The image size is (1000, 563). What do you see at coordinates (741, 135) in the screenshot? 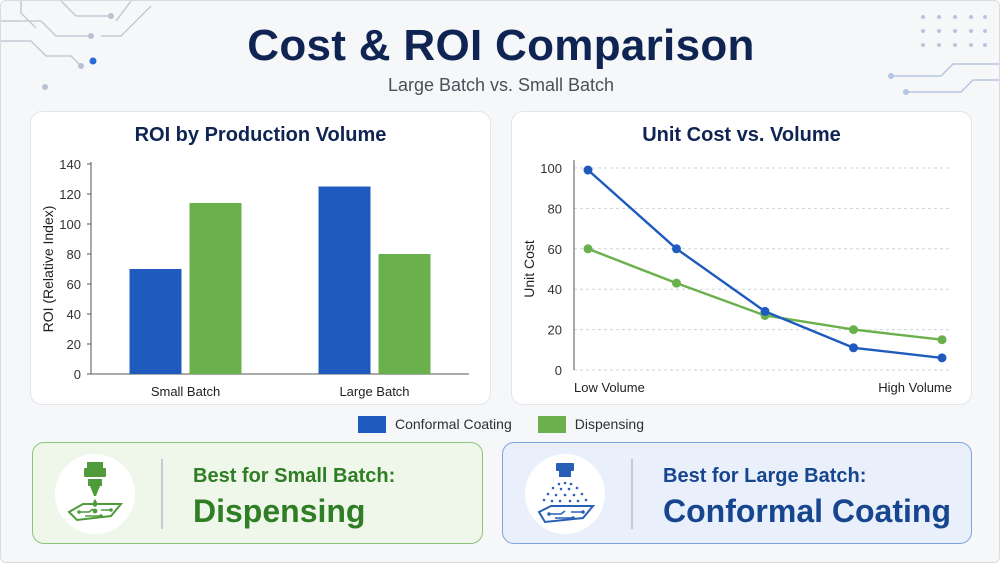
I see `unit-cost-chart-title: Unit Cost vs. Volume` at bounding box center [741, 135].